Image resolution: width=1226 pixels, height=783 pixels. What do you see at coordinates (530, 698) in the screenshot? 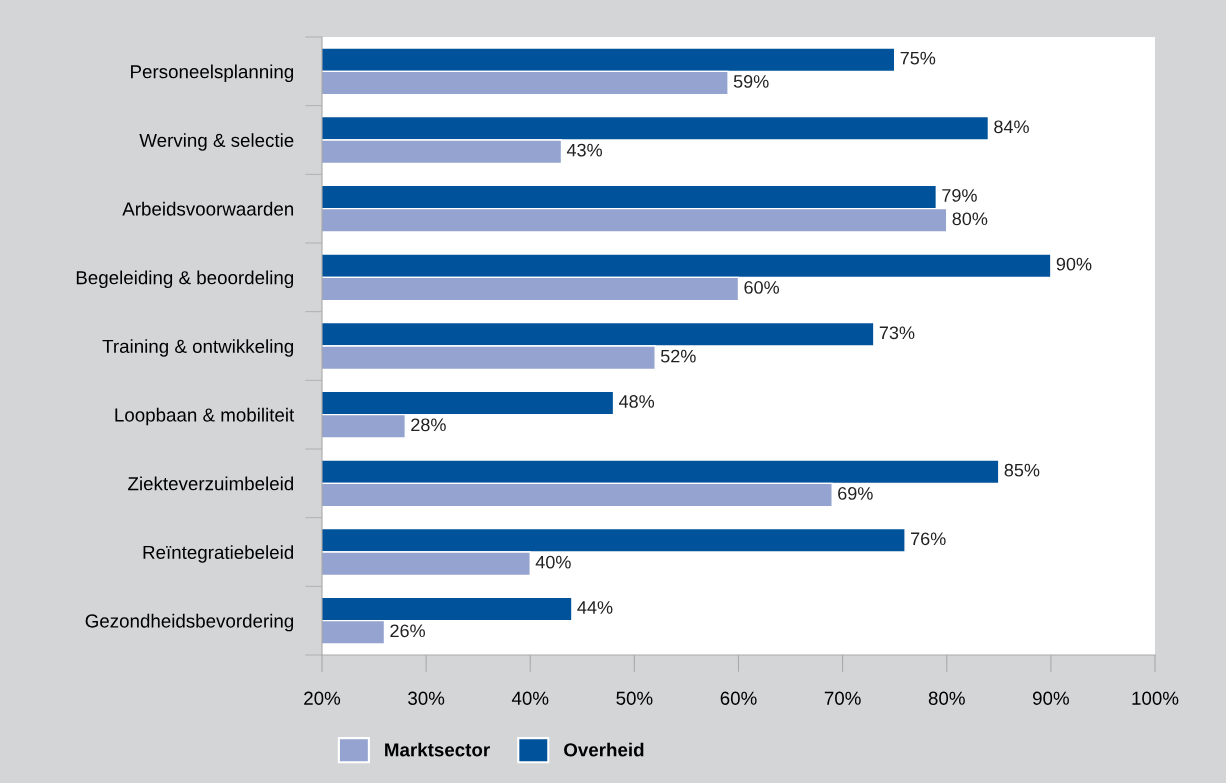
I see `x-tick-label: 40%` at bounding box center [530, 698].